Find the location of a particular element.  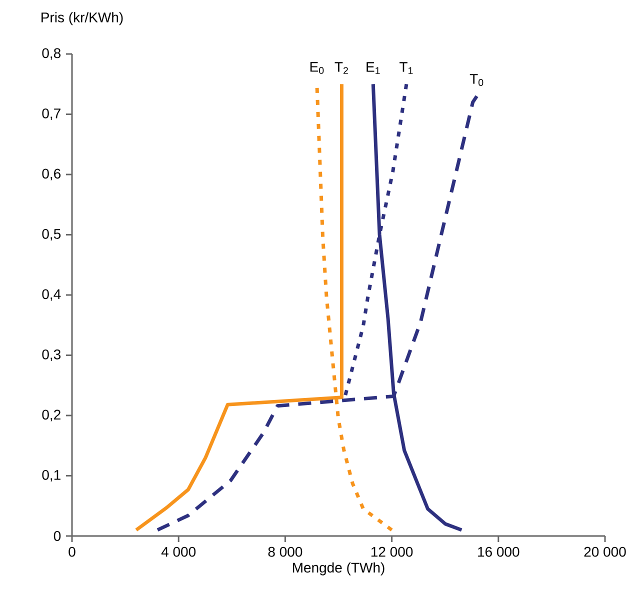

x-tick-label: 16 000 is located at coordinates (499, 551).